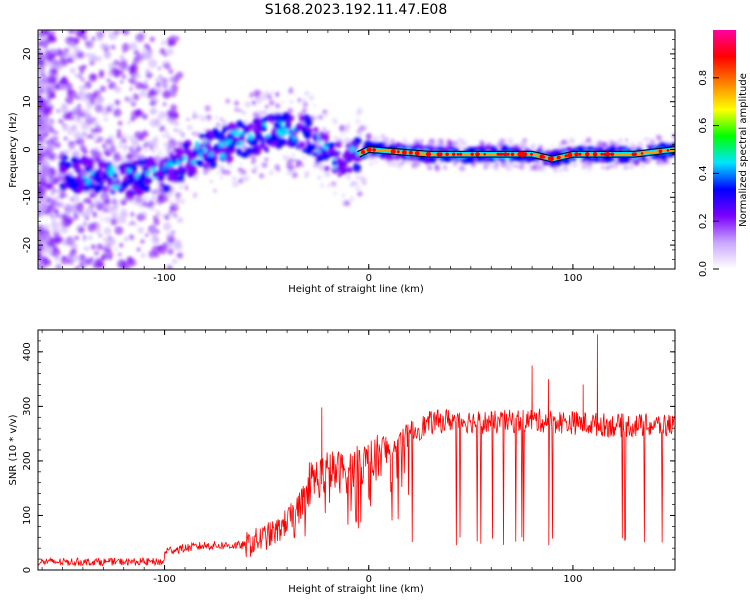  What do you see at coordinates (703, 173) in the screenshot?
I see `colorbar-tick-label: 0.4` at bounding box center [703, 173].